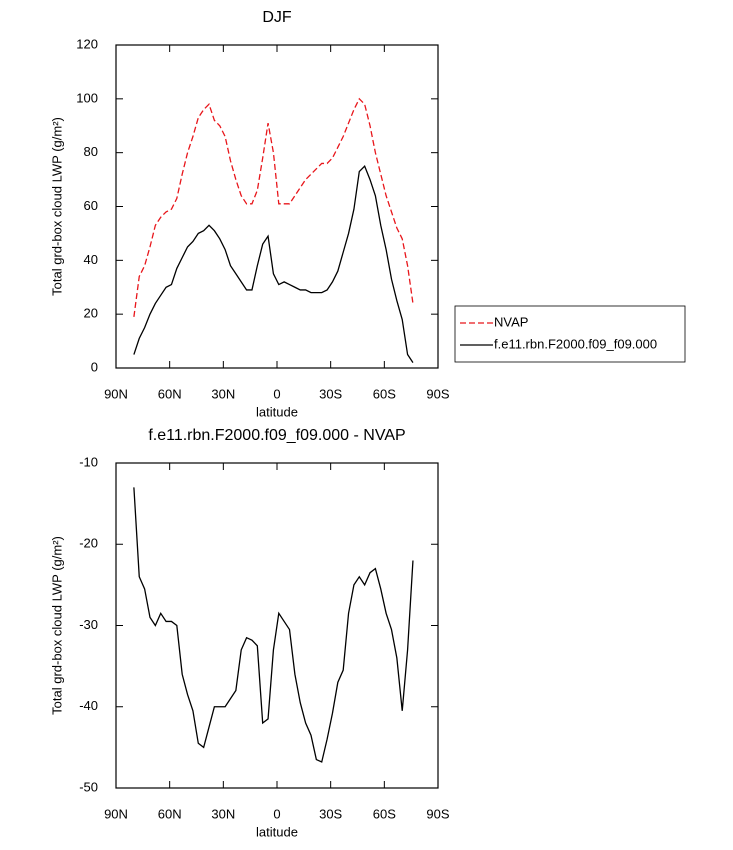 The image size is (733, 850). Describe the element at coordinates (88, 624) in the screenshot. I see `y-tick-label: -30` at that location.